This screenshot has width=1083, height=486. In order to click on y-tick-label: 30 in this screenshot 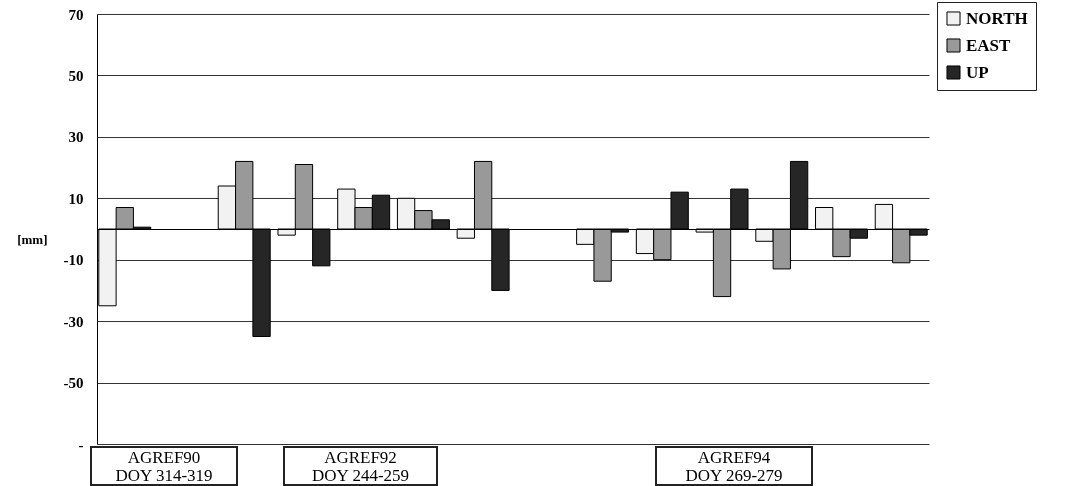, I will do `click(76, 137)`.